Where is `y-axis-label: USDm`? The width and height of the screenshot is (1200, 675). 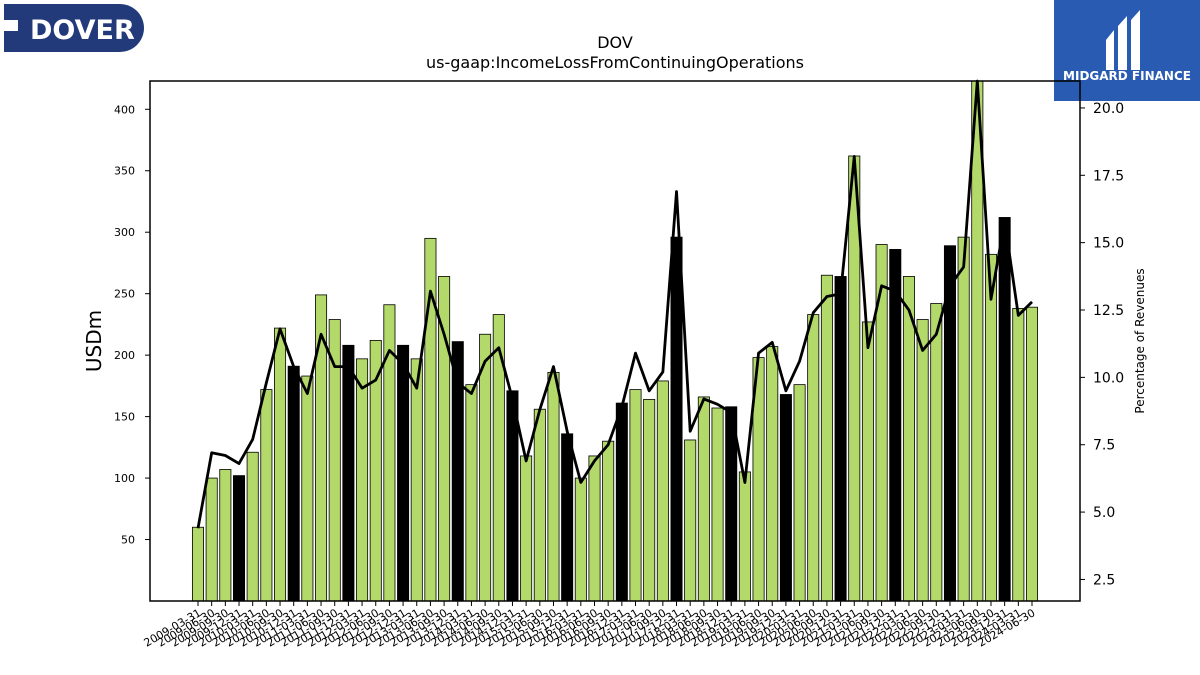 y-axis-label: USDm is located at coordinates (94, 341).